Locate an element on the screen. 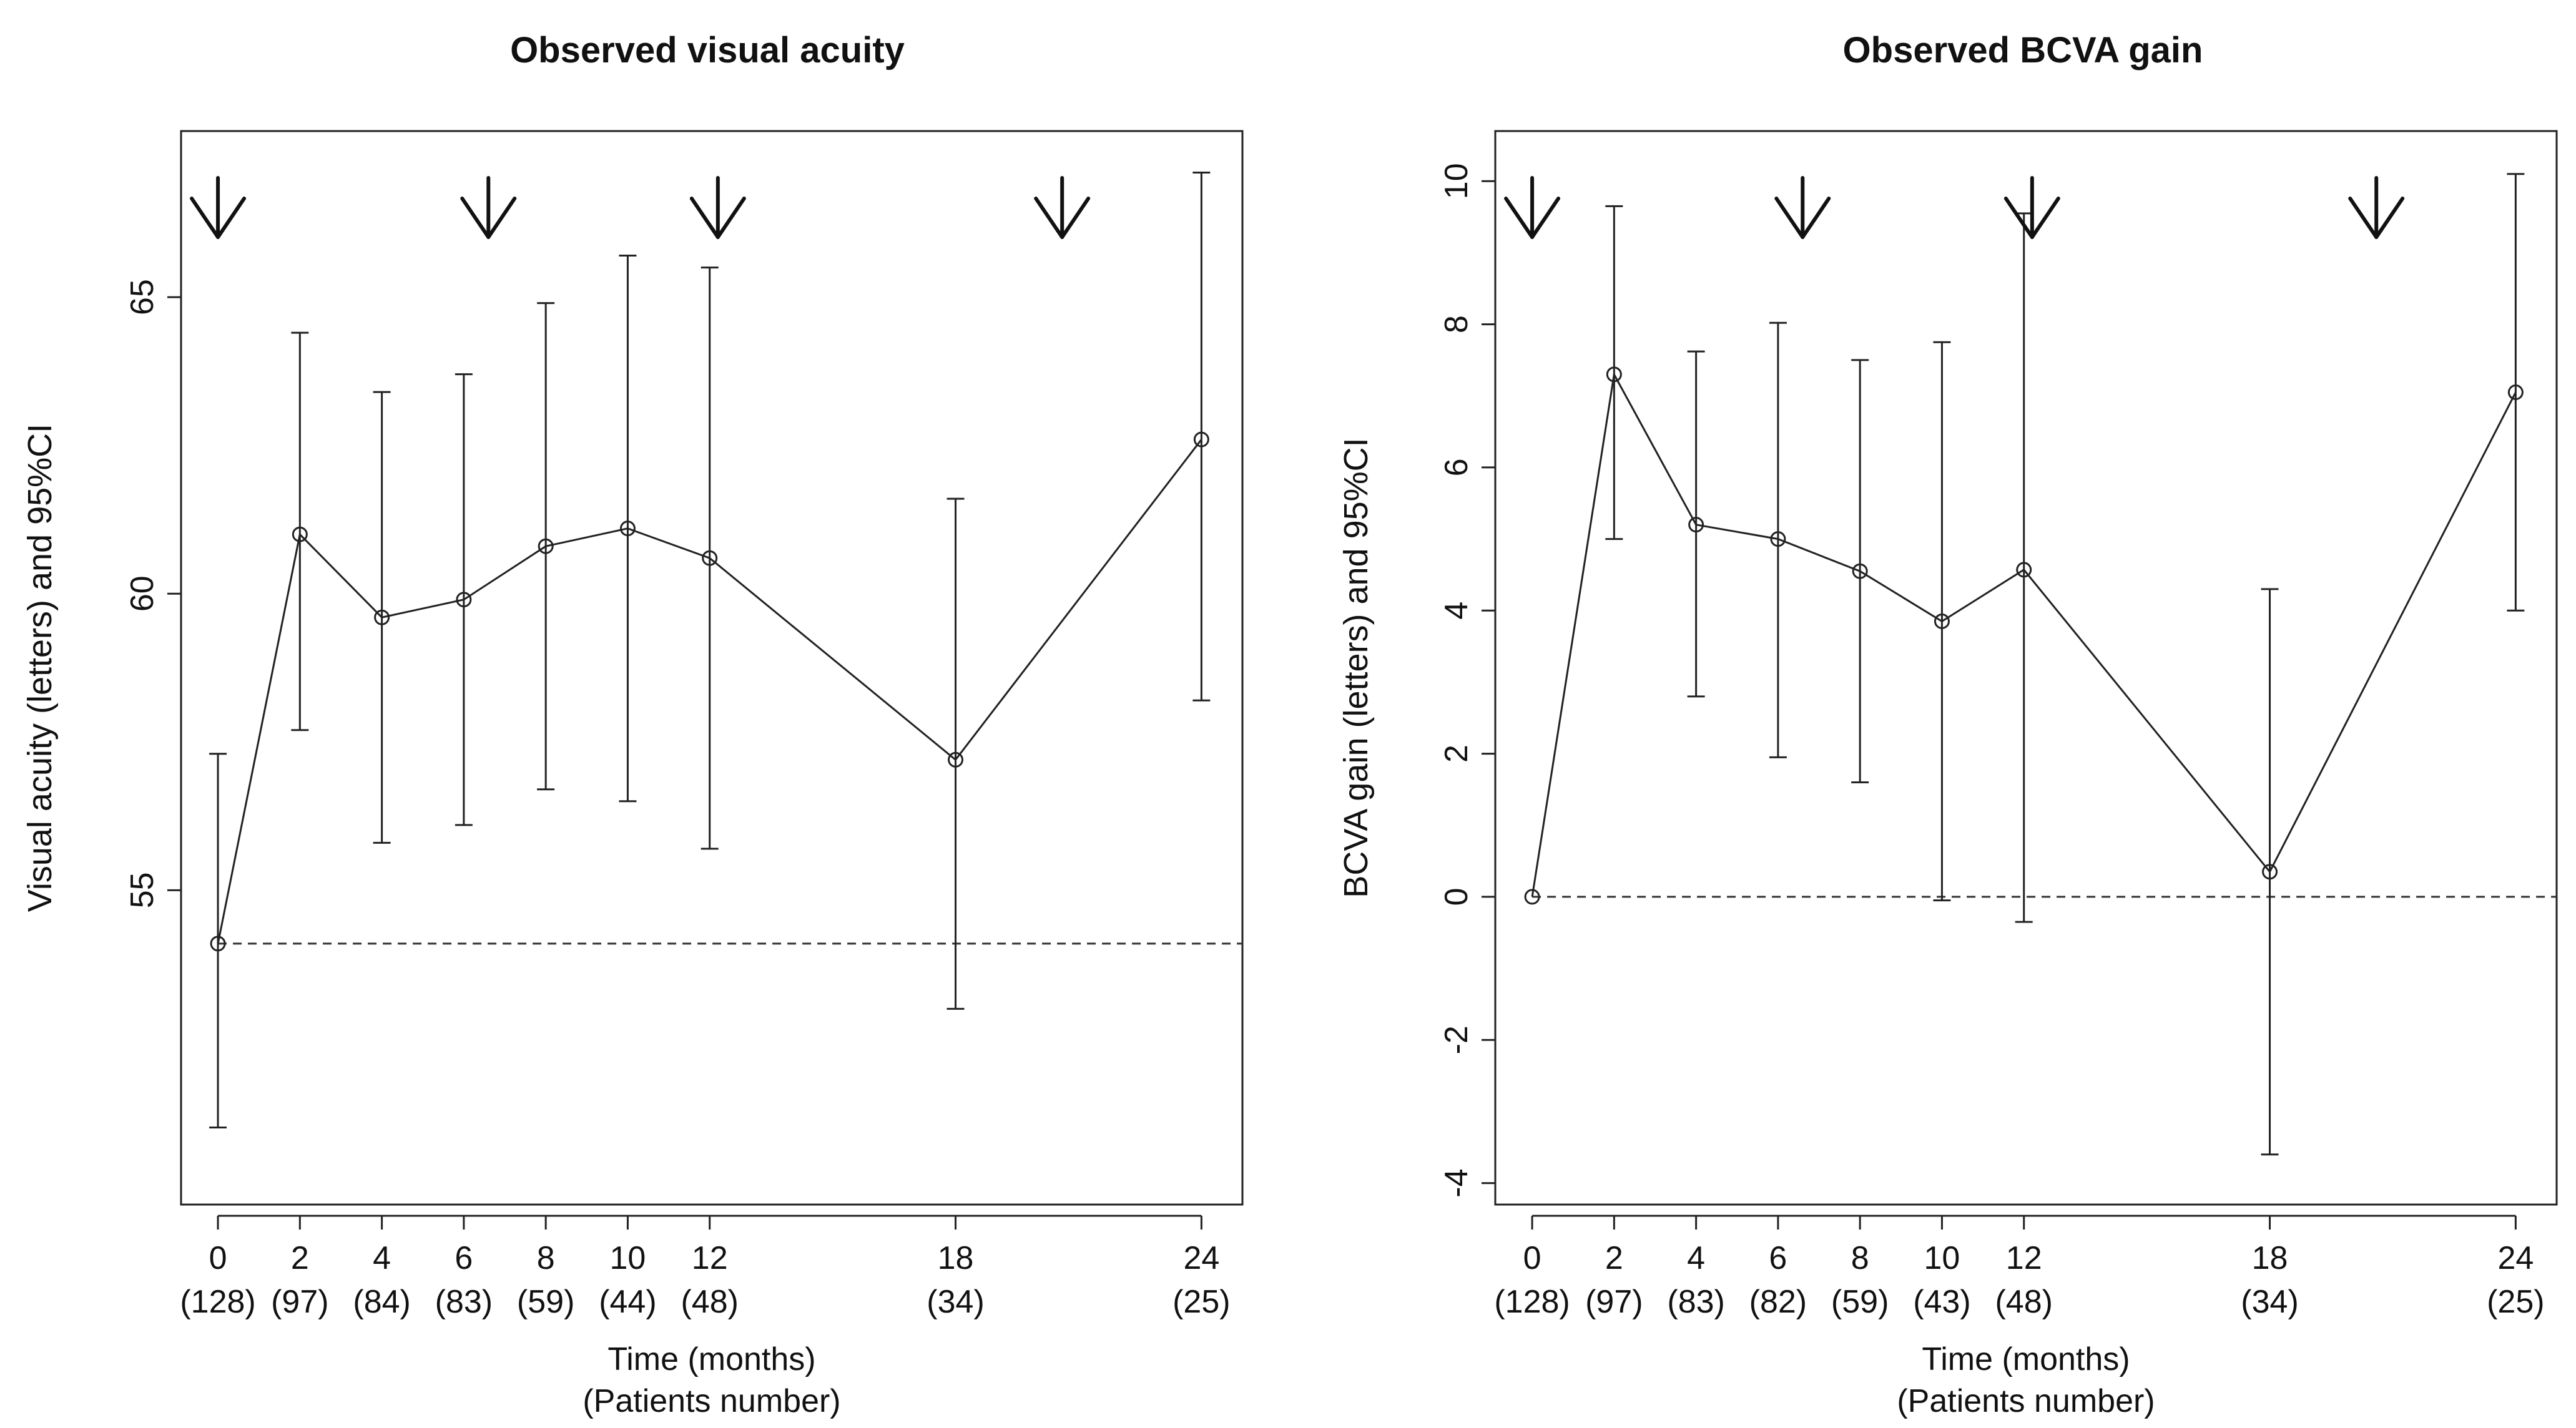  chart-title: Observed visual acuity is located at coordinates (707, 51).